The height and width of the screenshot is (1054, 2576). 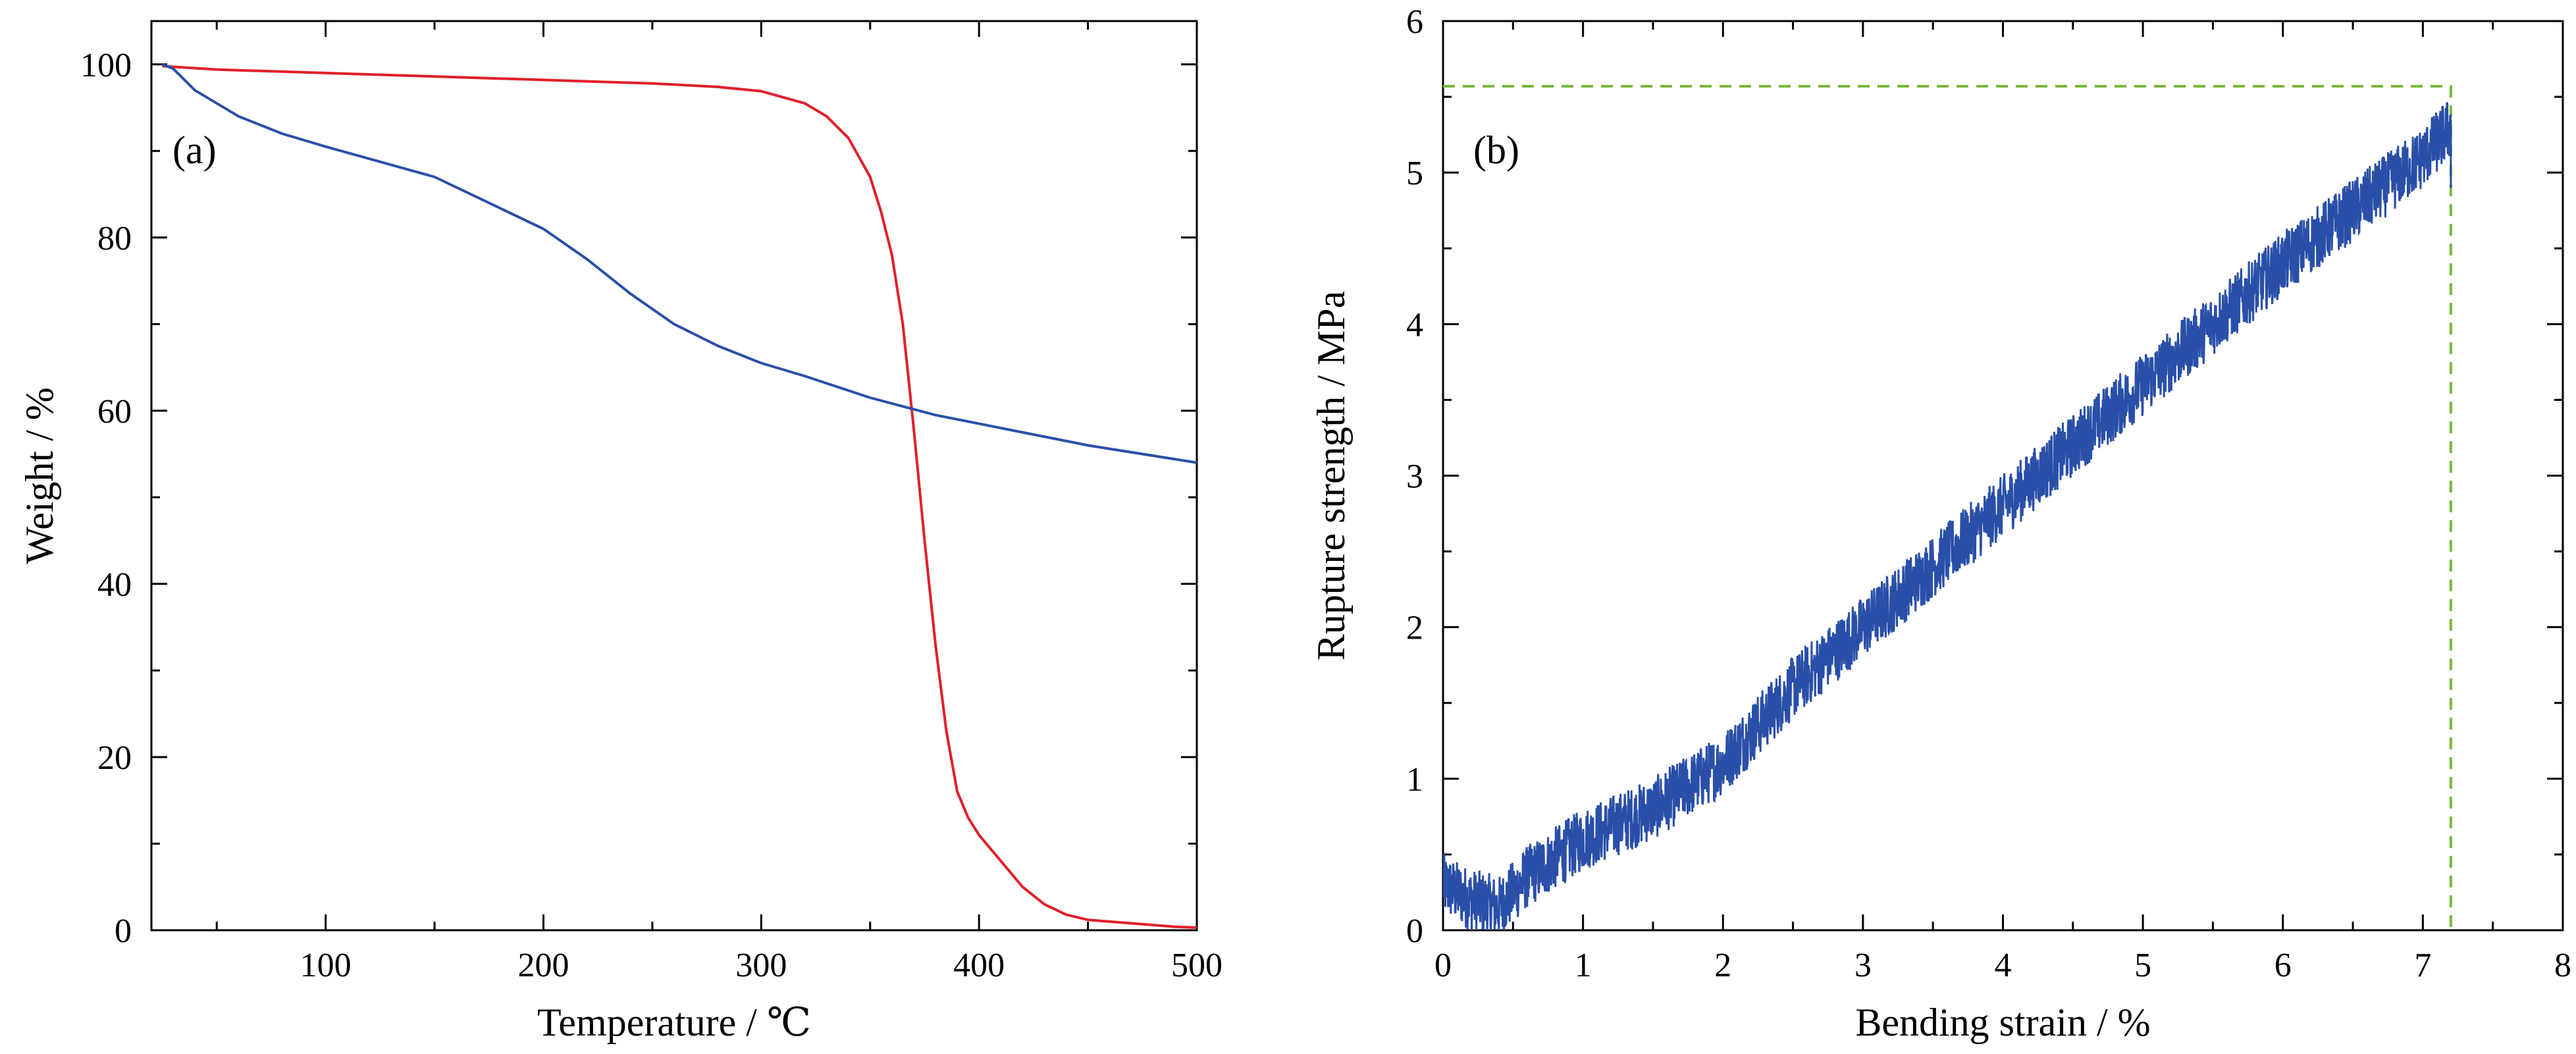 I want to click on y-tick-label: 2, so click(x=1414, y=628).